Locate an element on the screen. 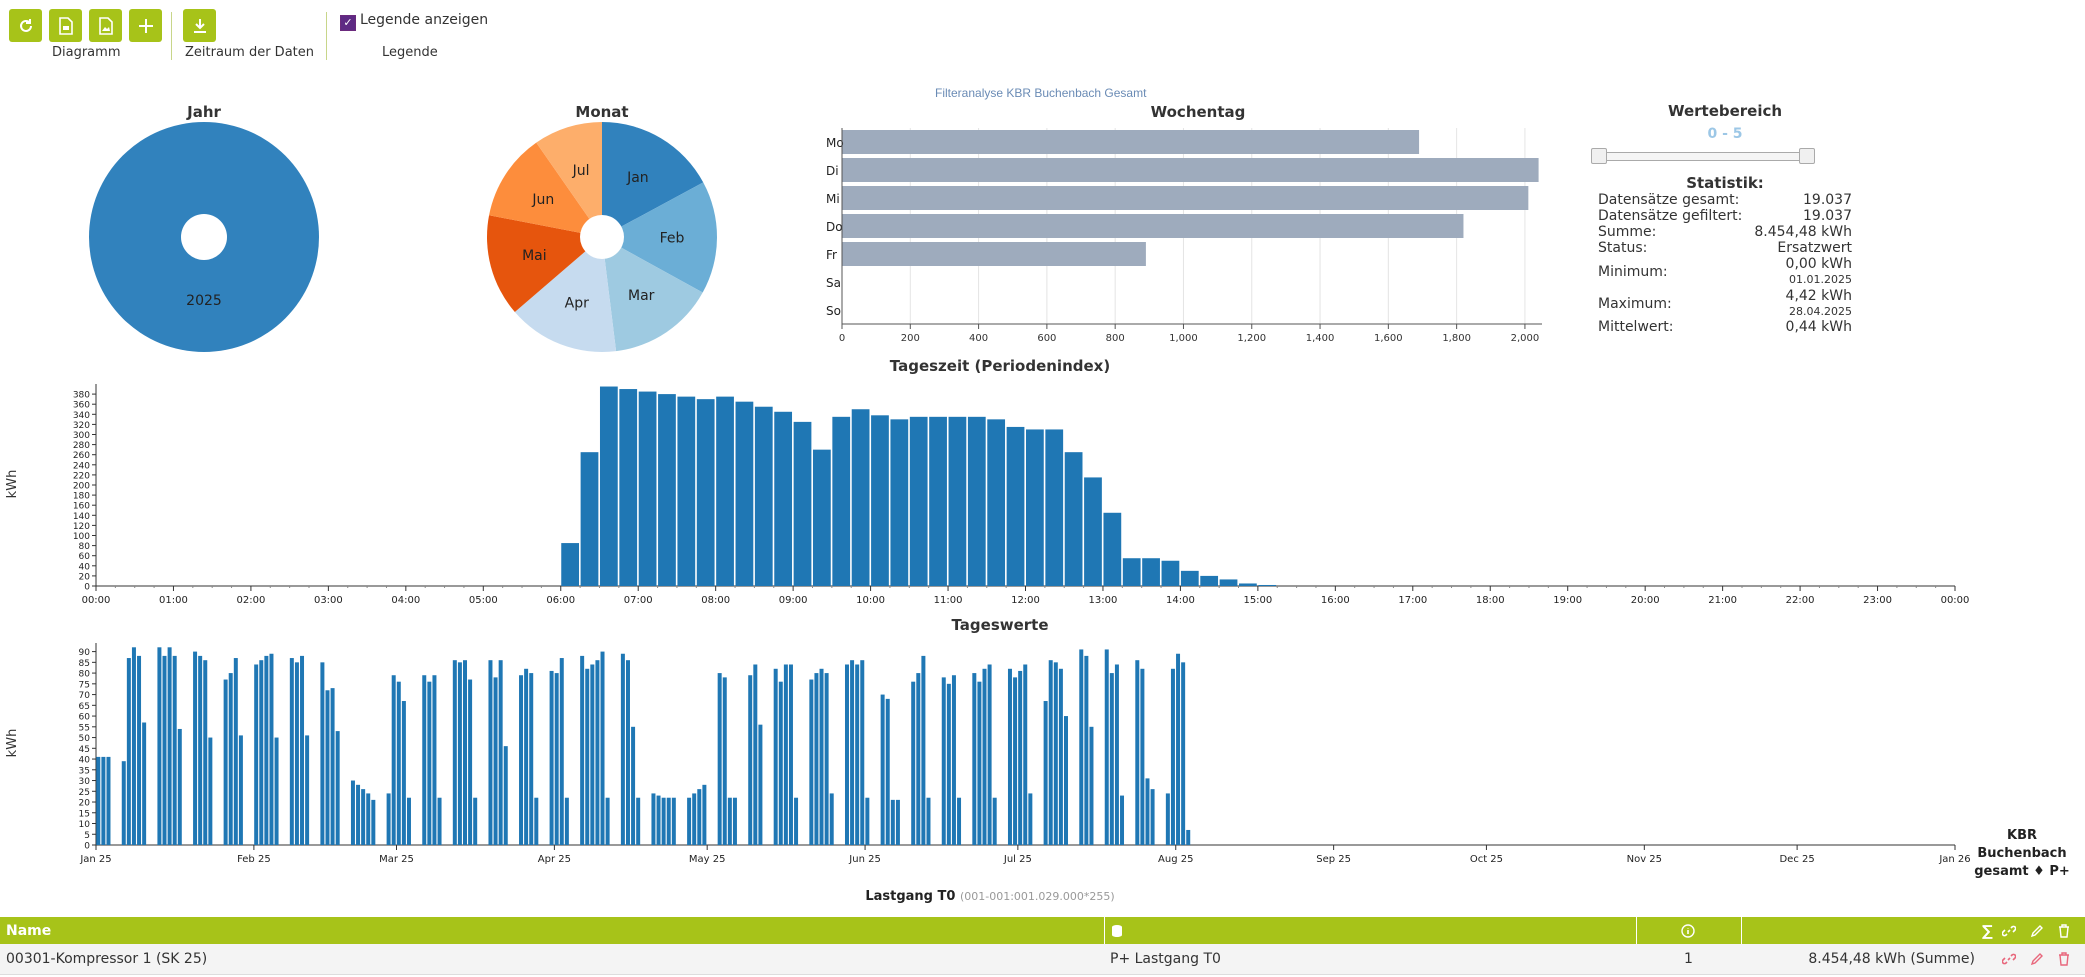  link-icon is located at coordinates (2009, 930).